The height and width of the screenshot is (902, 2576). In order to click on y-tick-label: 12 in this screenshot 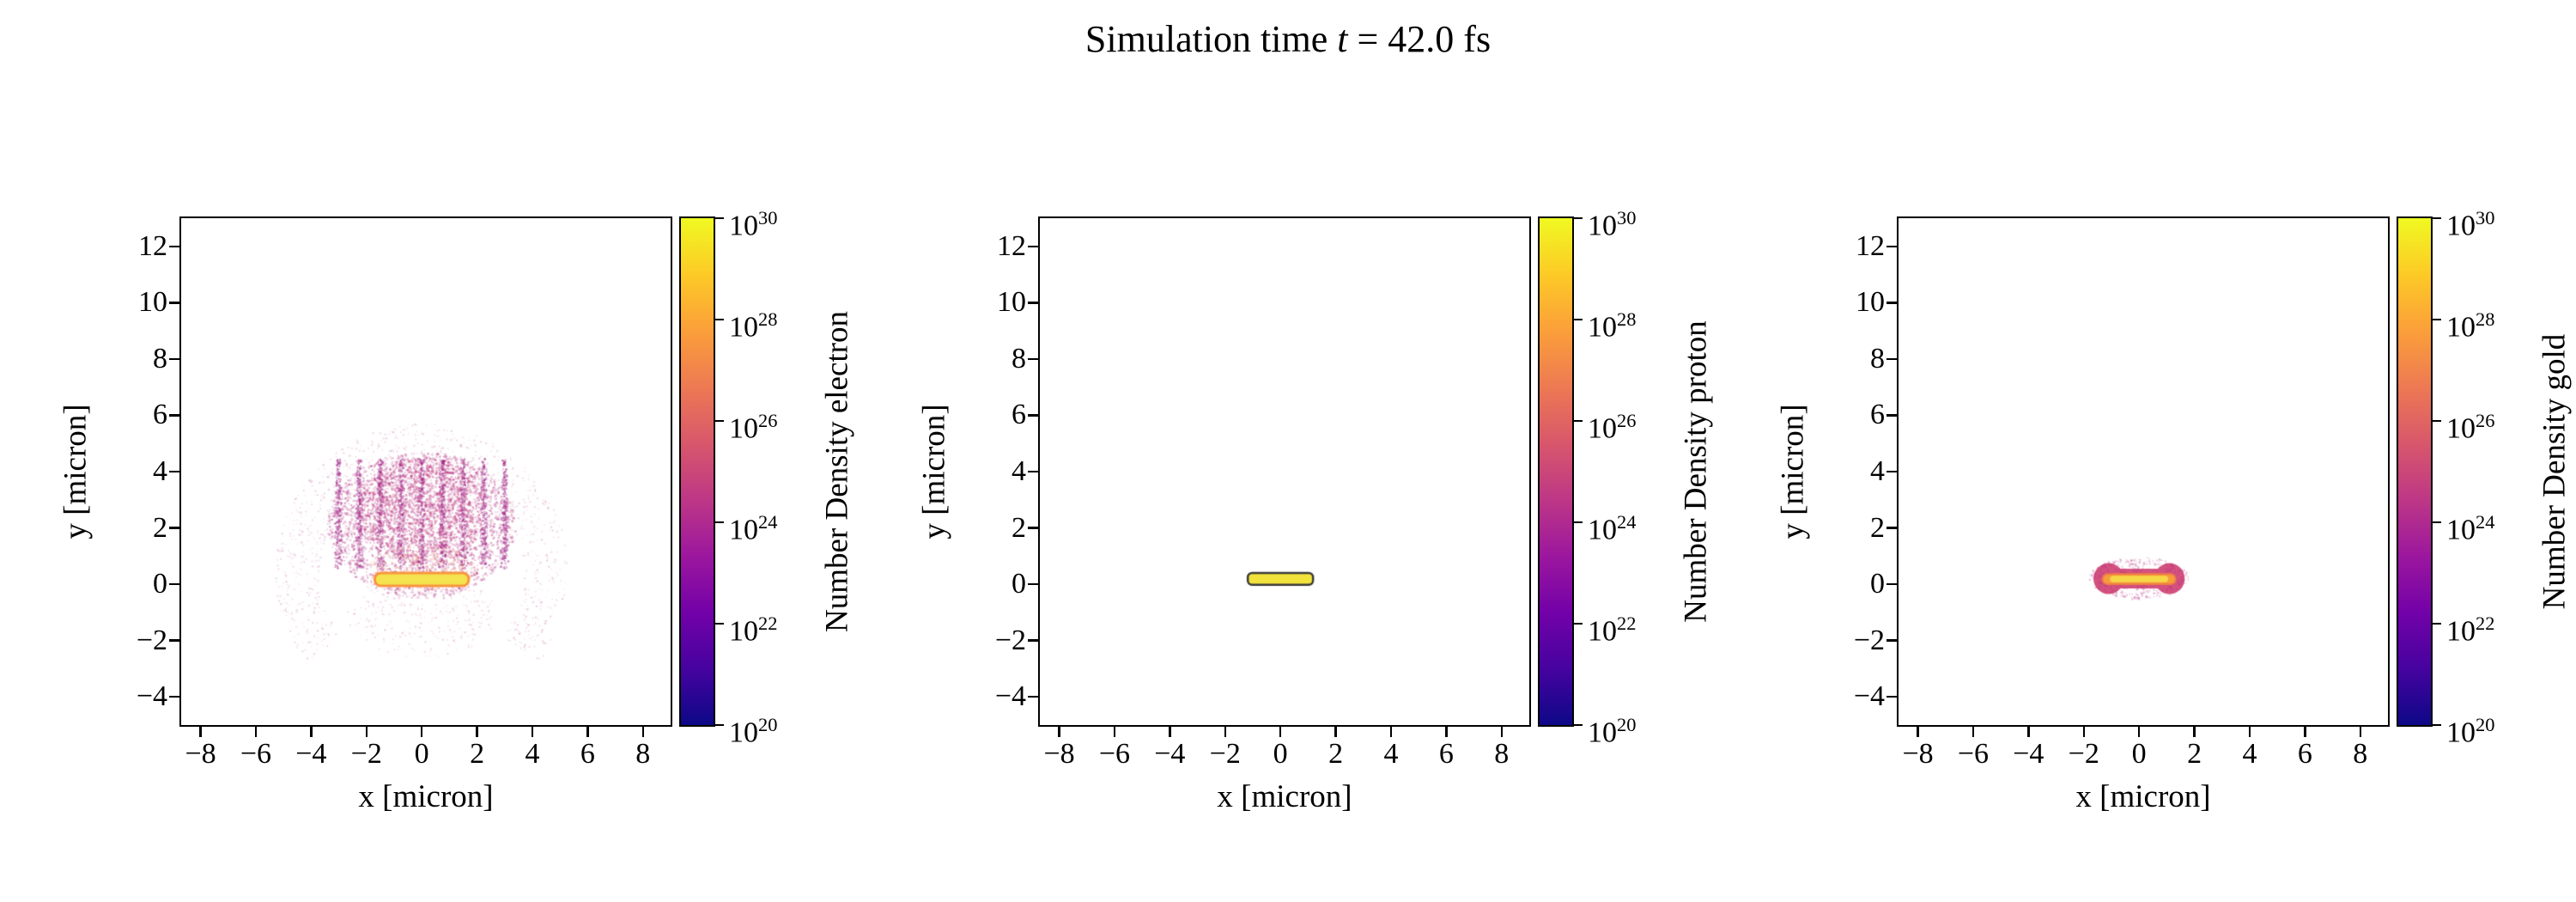, I will do `click(153, 245)`.